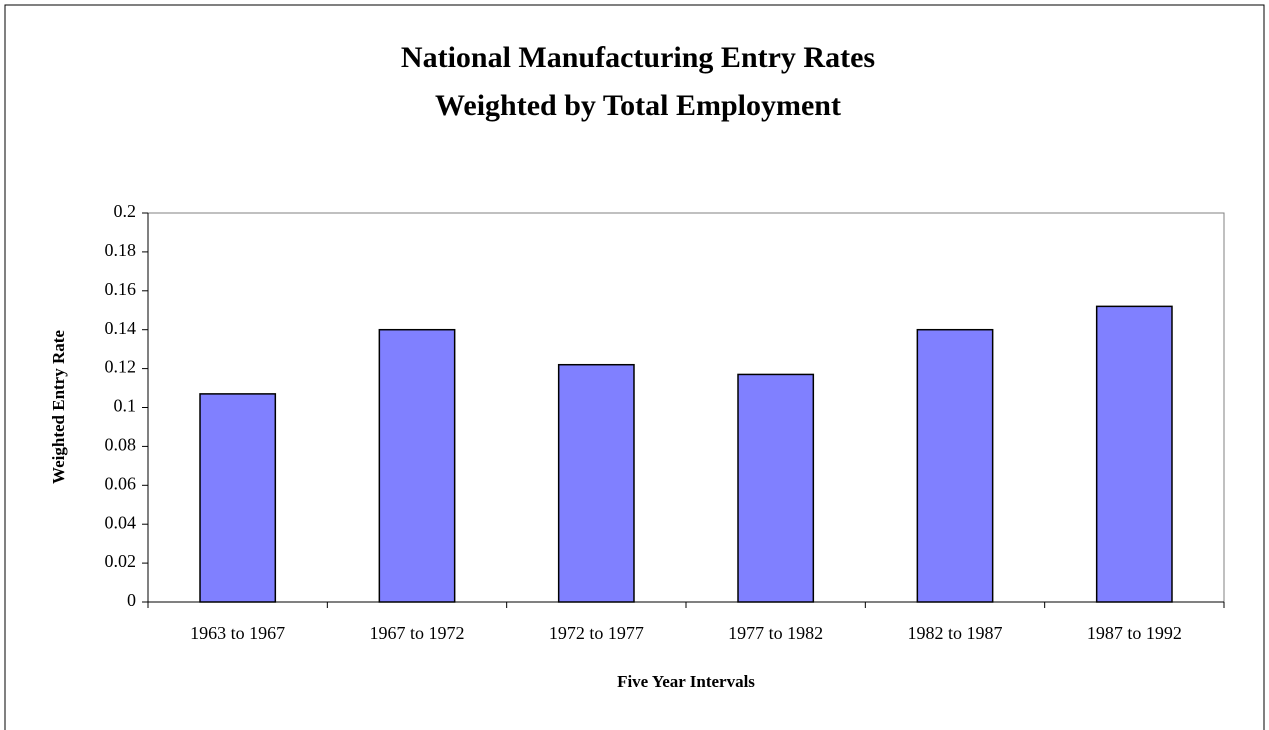 The image size is (1269, 730). I want to click on y-tick-label: 0.06, so click(121, 483).